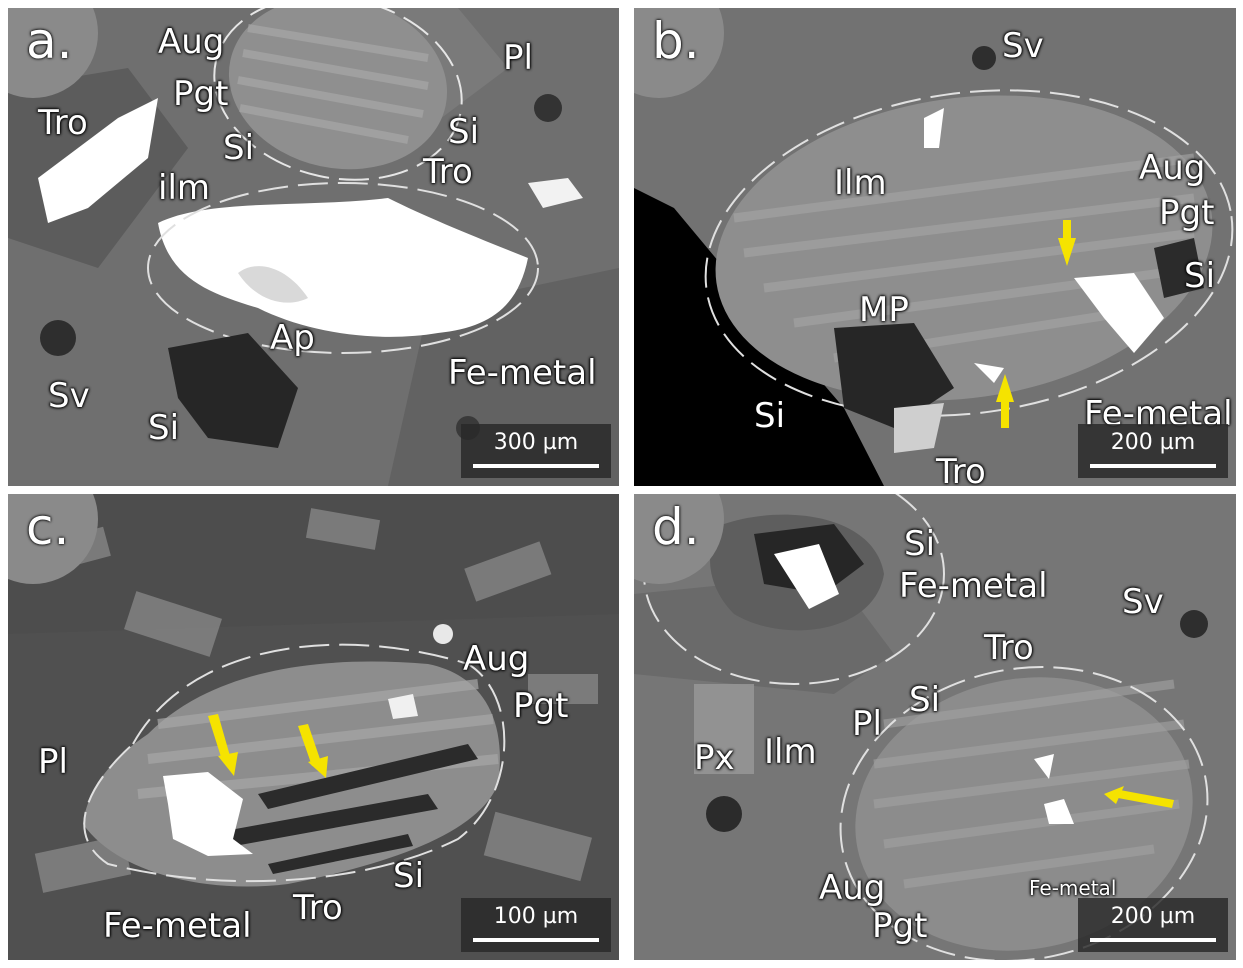 This screenshot has height=968, width=1243. What do you see at coordinates (49, 41) in the screenshot?
I see `panel-label-a: a.` at bounding box center [49, 41].